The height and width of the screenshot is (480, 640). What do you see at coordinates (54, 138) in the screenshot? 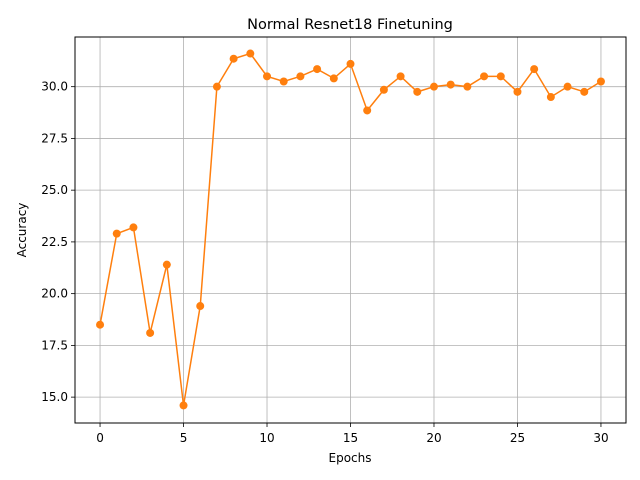
I see `y-tick-label: 27.5` at bounding box center [54, 138].